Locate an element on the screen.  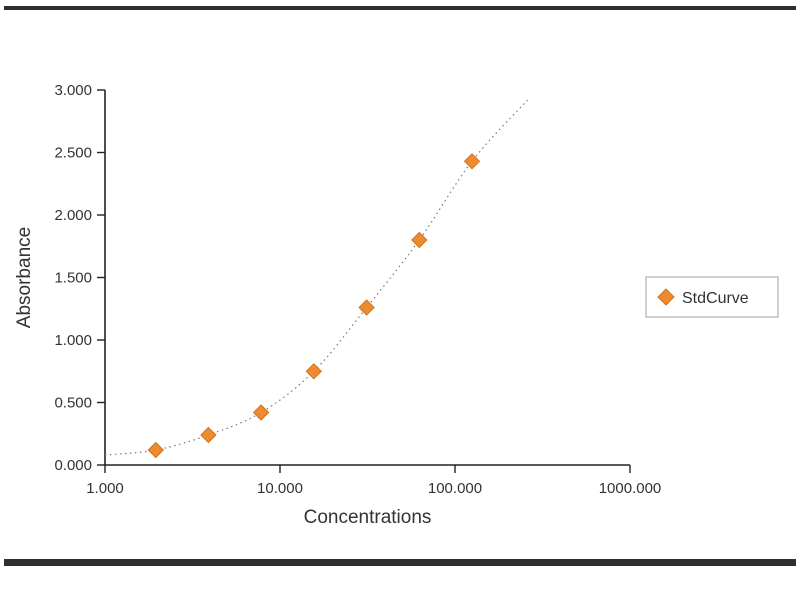
window-top-border is located at coordinates (400, 8).